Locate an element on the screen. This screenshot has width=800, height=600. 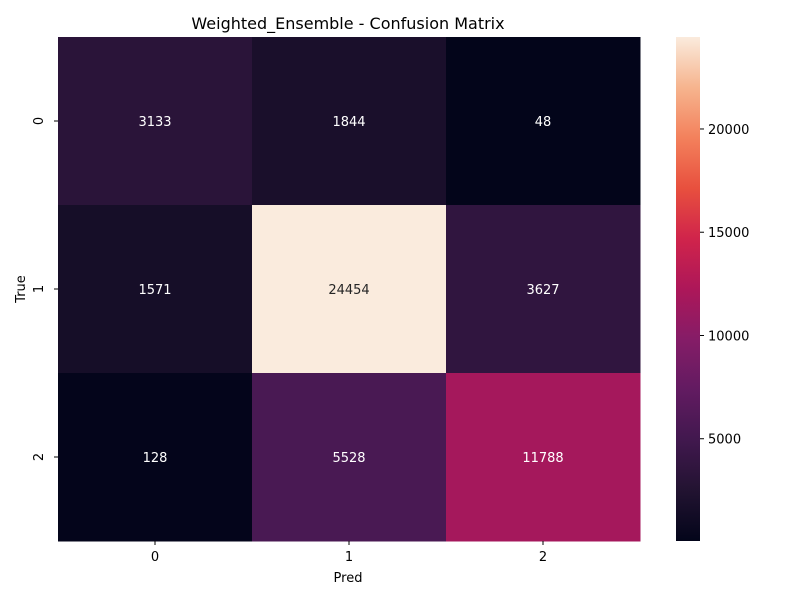
cell-value-label: 1844 is located at coordinates (348, 122).